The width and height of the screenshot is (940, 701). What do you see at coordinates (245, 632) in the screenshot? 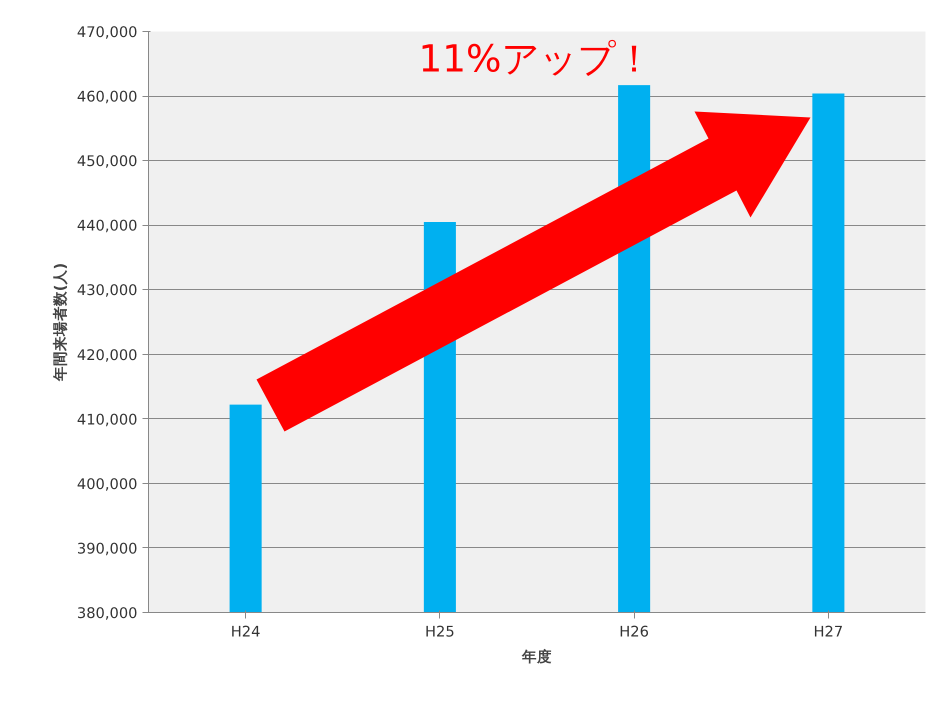
I see `x-tick-label: H24` at bounding box center [245, 632].